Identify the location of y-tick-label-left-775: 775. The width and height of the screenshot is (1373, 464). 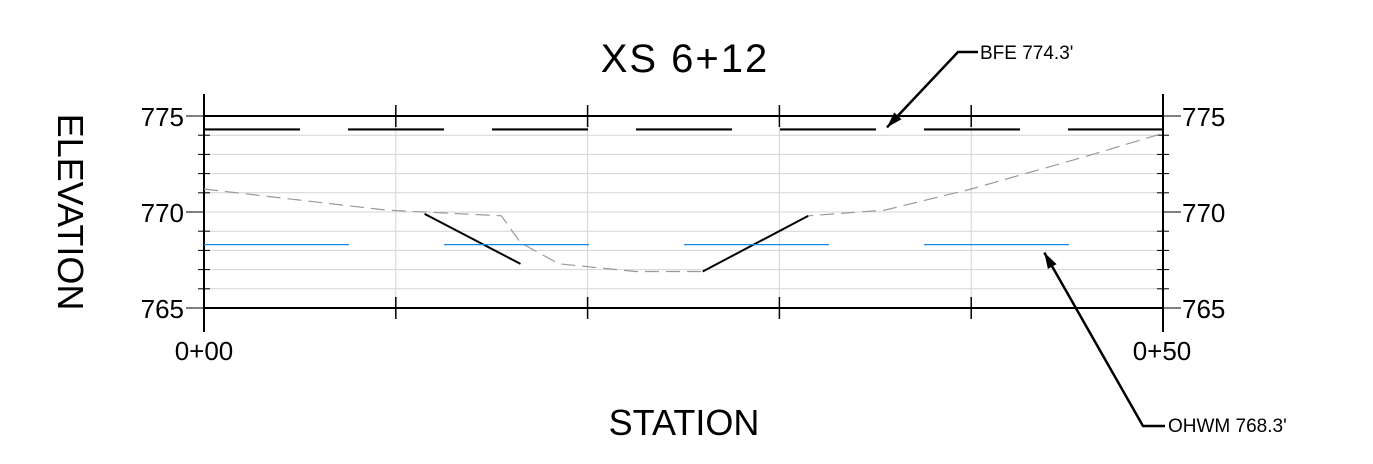
(162, 117).